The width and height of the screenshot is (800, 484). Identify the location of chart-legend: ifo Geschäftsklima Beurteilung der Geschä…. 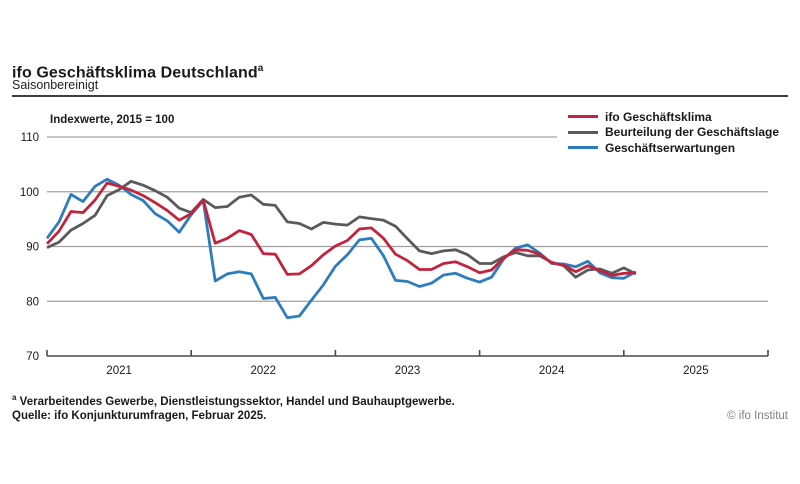
(673, 132).